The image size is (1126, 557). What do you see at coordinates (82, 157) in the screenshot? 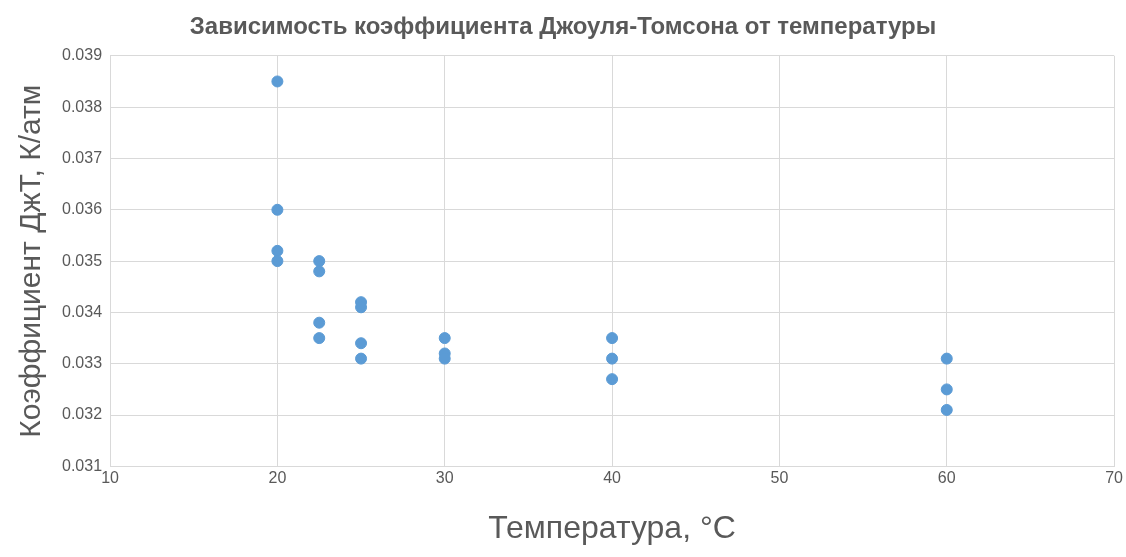
I see `y-tick-label: 0.037` at bounding box center [82, 157].